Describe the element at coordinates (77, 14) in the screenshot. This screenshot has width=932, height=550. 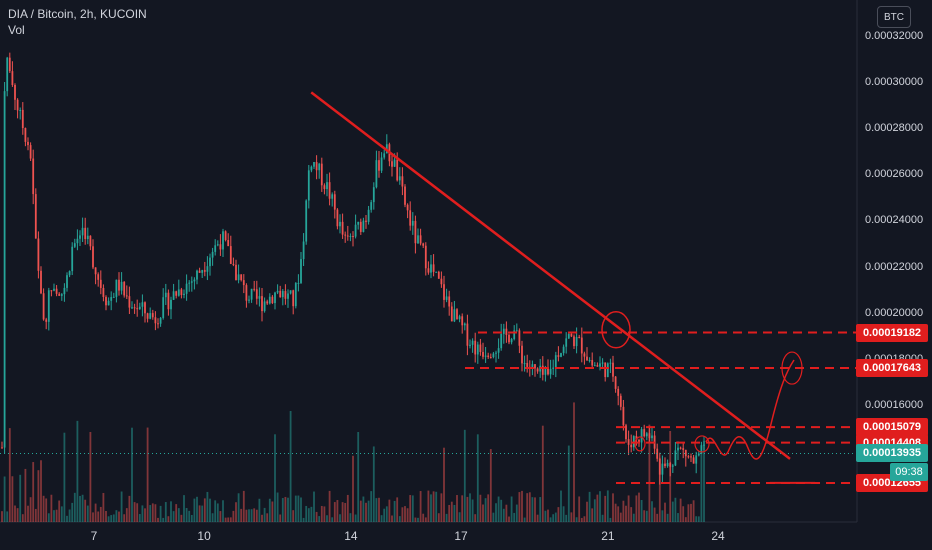
I see `symbol-title: DIA / Bitcoin, 2h, KUCOIN` at that location.